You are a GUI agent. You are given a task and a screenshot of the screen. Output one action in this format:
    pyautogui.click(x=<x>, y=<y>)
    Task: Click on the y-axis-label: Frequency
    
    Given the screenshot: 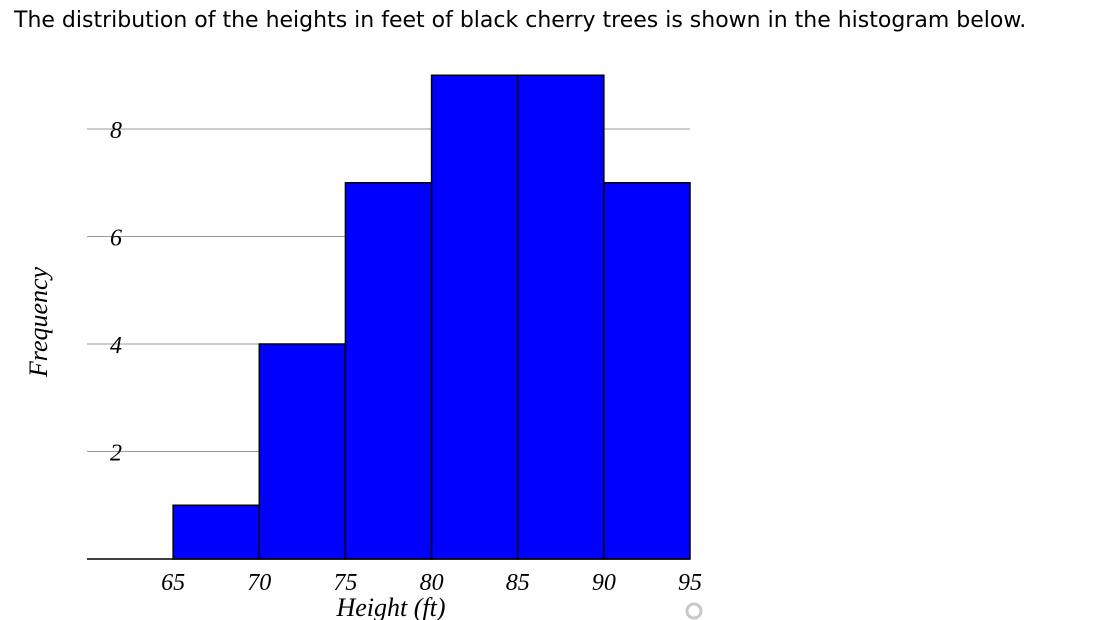 What is the action you would take?
    pyautogui.click(x=38, y=322)
    